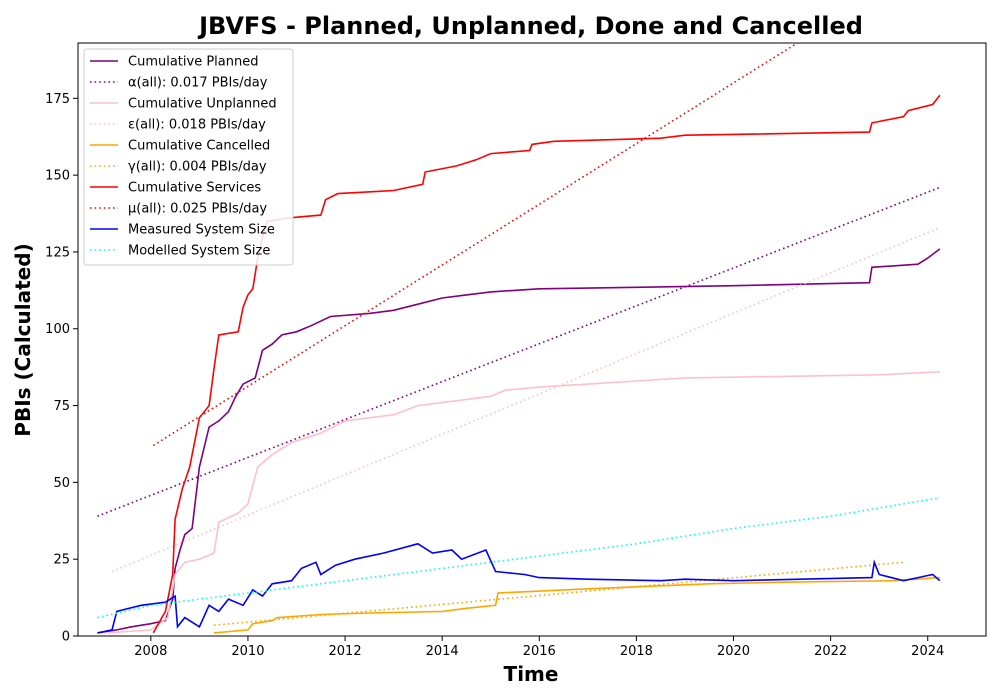 The image size is (1000, 700). What do you see at coordinates (57, 99) in the screenshot?
I see `y-tick-label: 175` at bounding box center [57, 99].